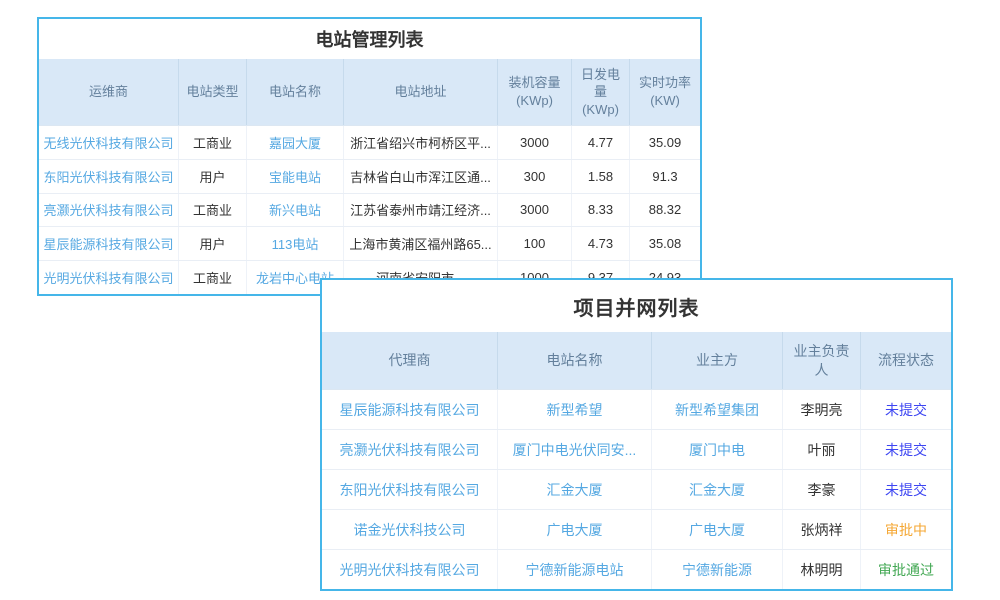 This screenshot has width=1000, height=600. I want to click on grid-table-header: 代理商 电站名称 业主方 业主负责人 流程状态, so click(636, 361).